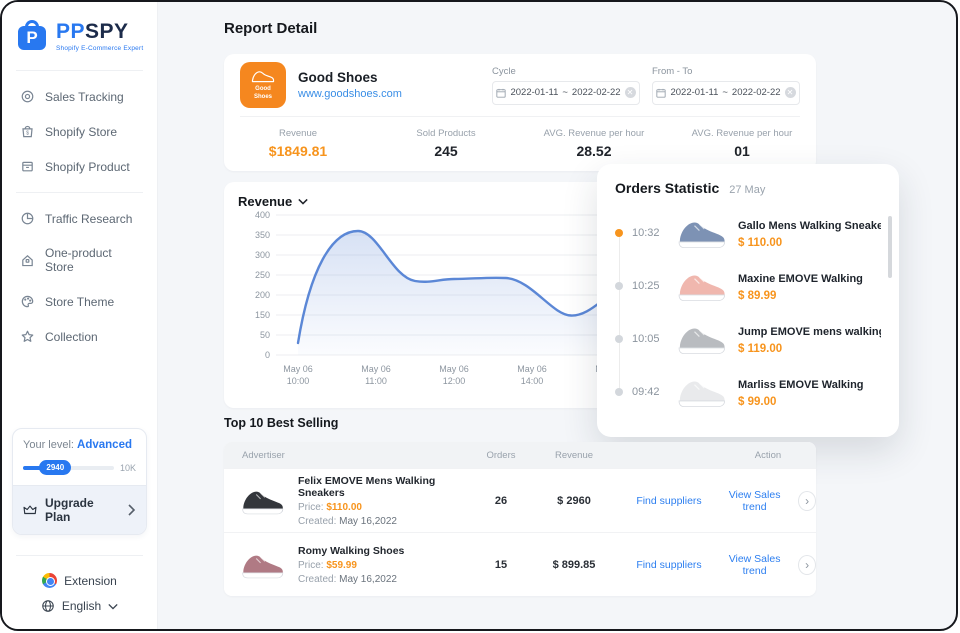  Describe the element at coordinates (265, 335) in the screenshot. I see `svg-text: 50` at that location.